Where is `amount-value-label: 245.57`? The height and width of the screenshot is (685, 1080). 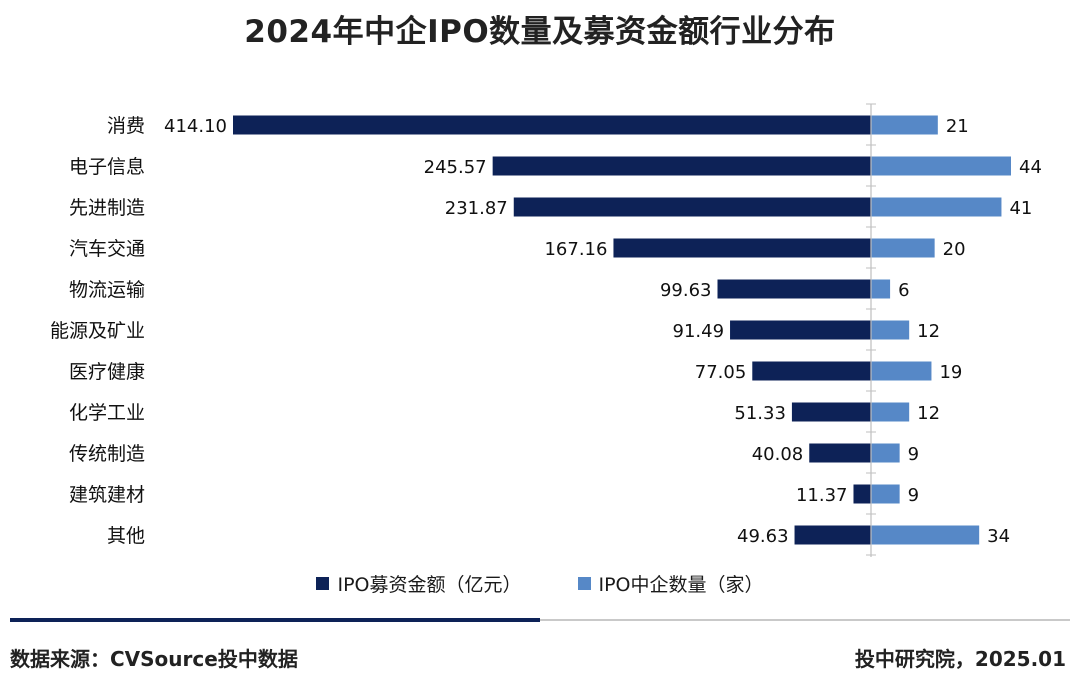
amount-value-label: 245.57 is located at coordinates (455, 167).